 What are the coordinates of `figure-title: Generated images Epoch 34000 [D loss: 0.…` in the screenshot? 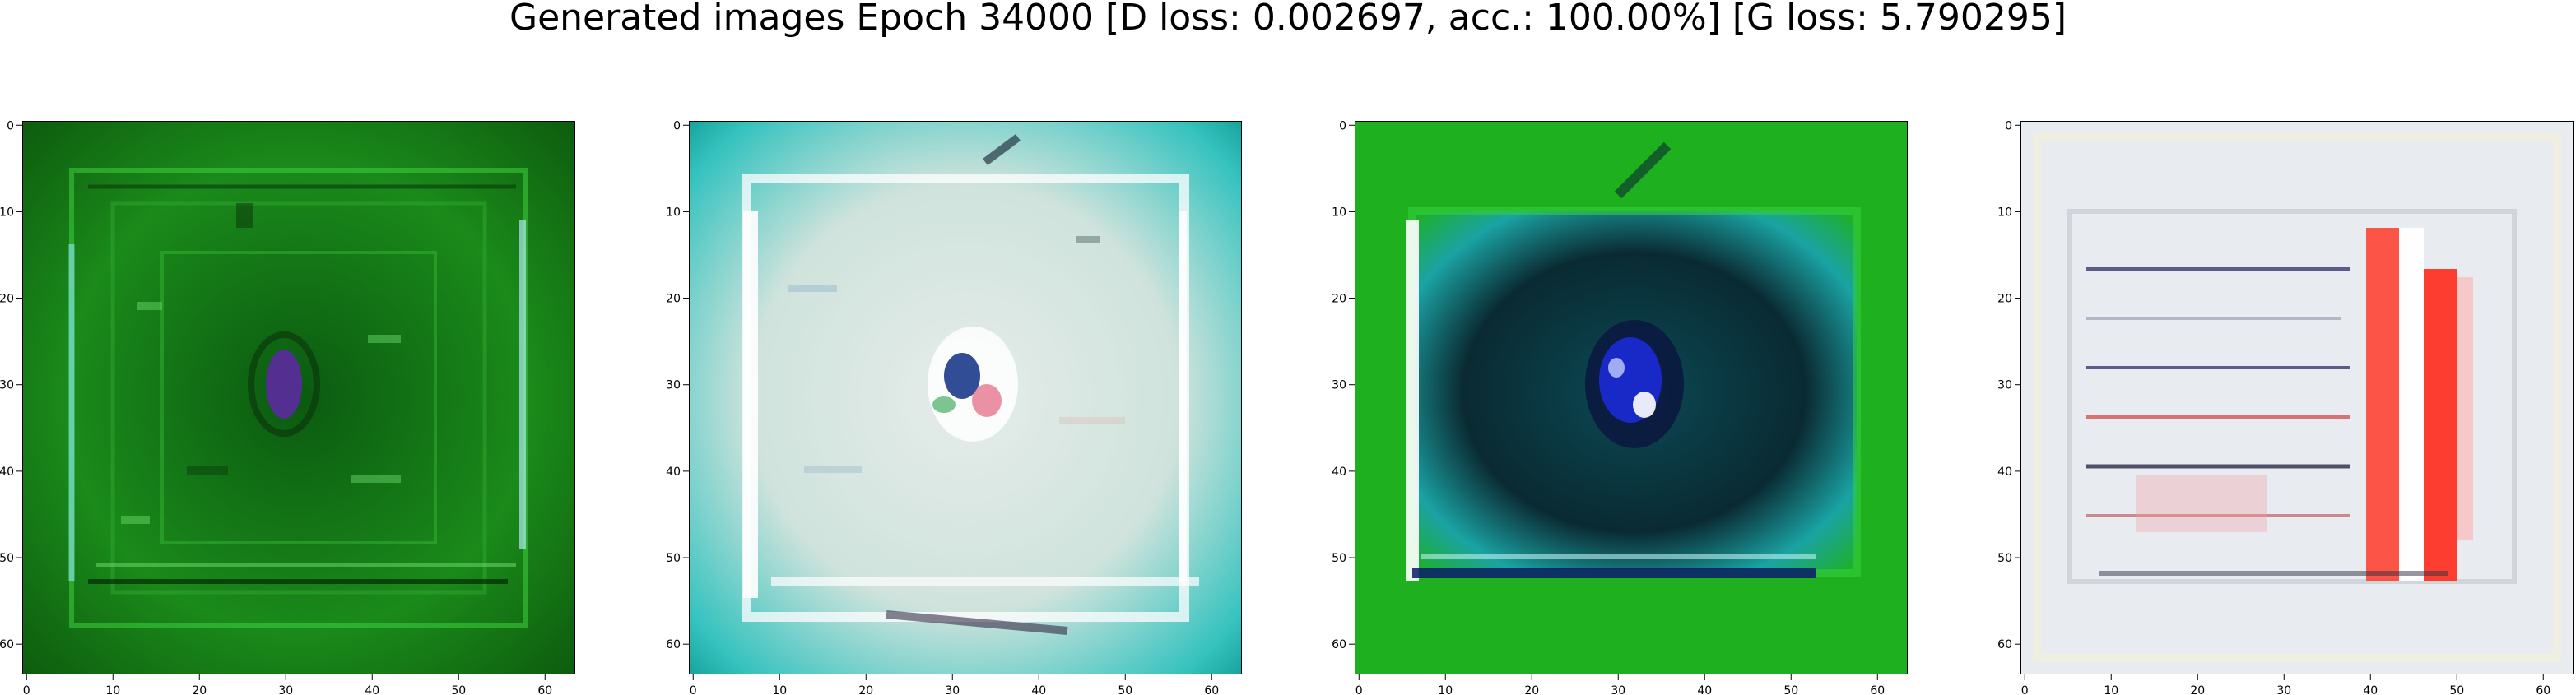 It's located at (1288, 19).